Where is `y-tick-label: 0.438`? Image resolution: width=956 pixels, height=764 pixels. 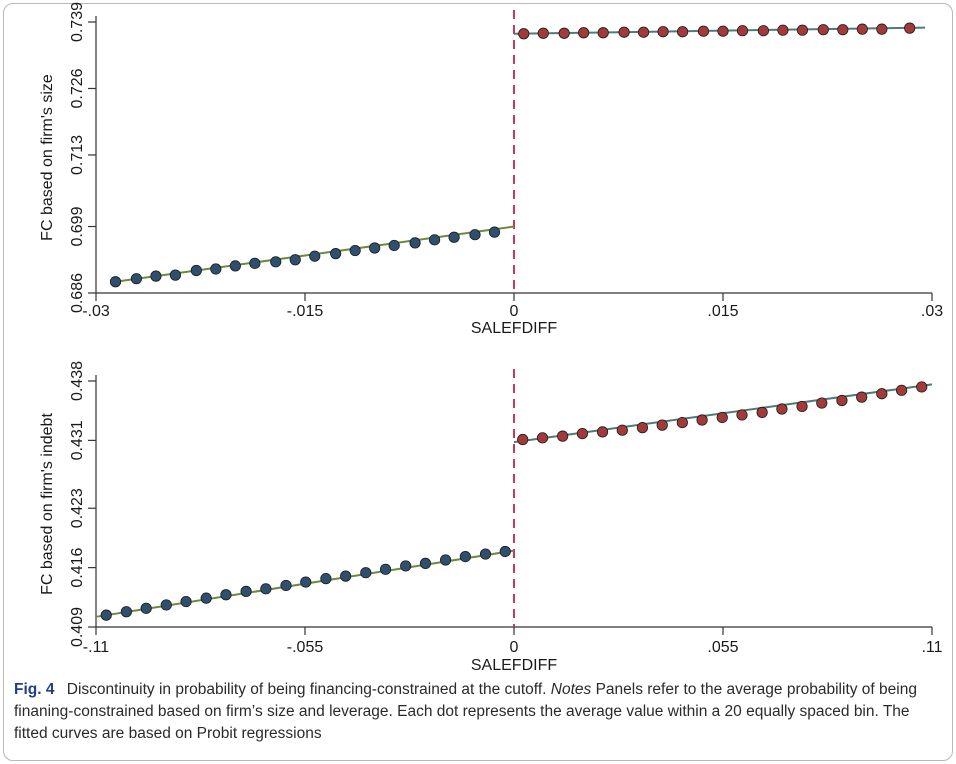
y-tick-label: 0.438 is located at coordinates (77, 381).